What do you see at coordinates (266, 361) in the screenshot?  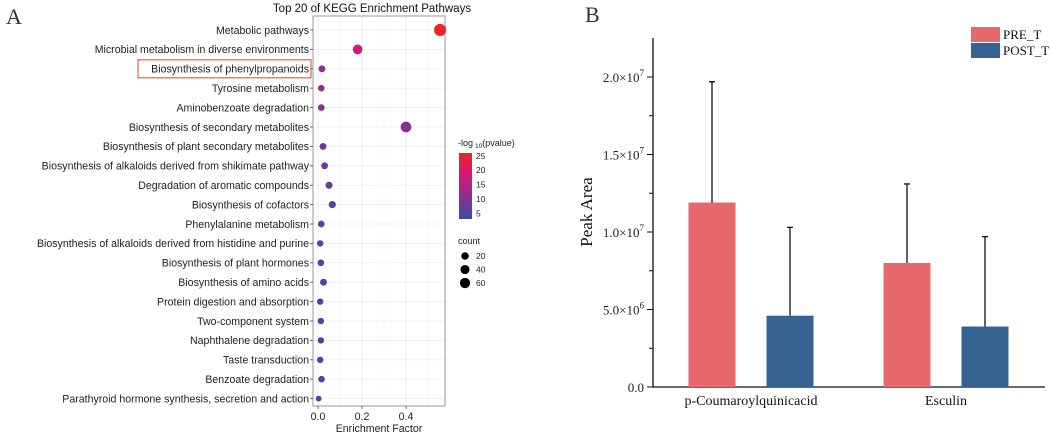 I see `pathway-label: Taste transduction` at bounding box center [266, 361].